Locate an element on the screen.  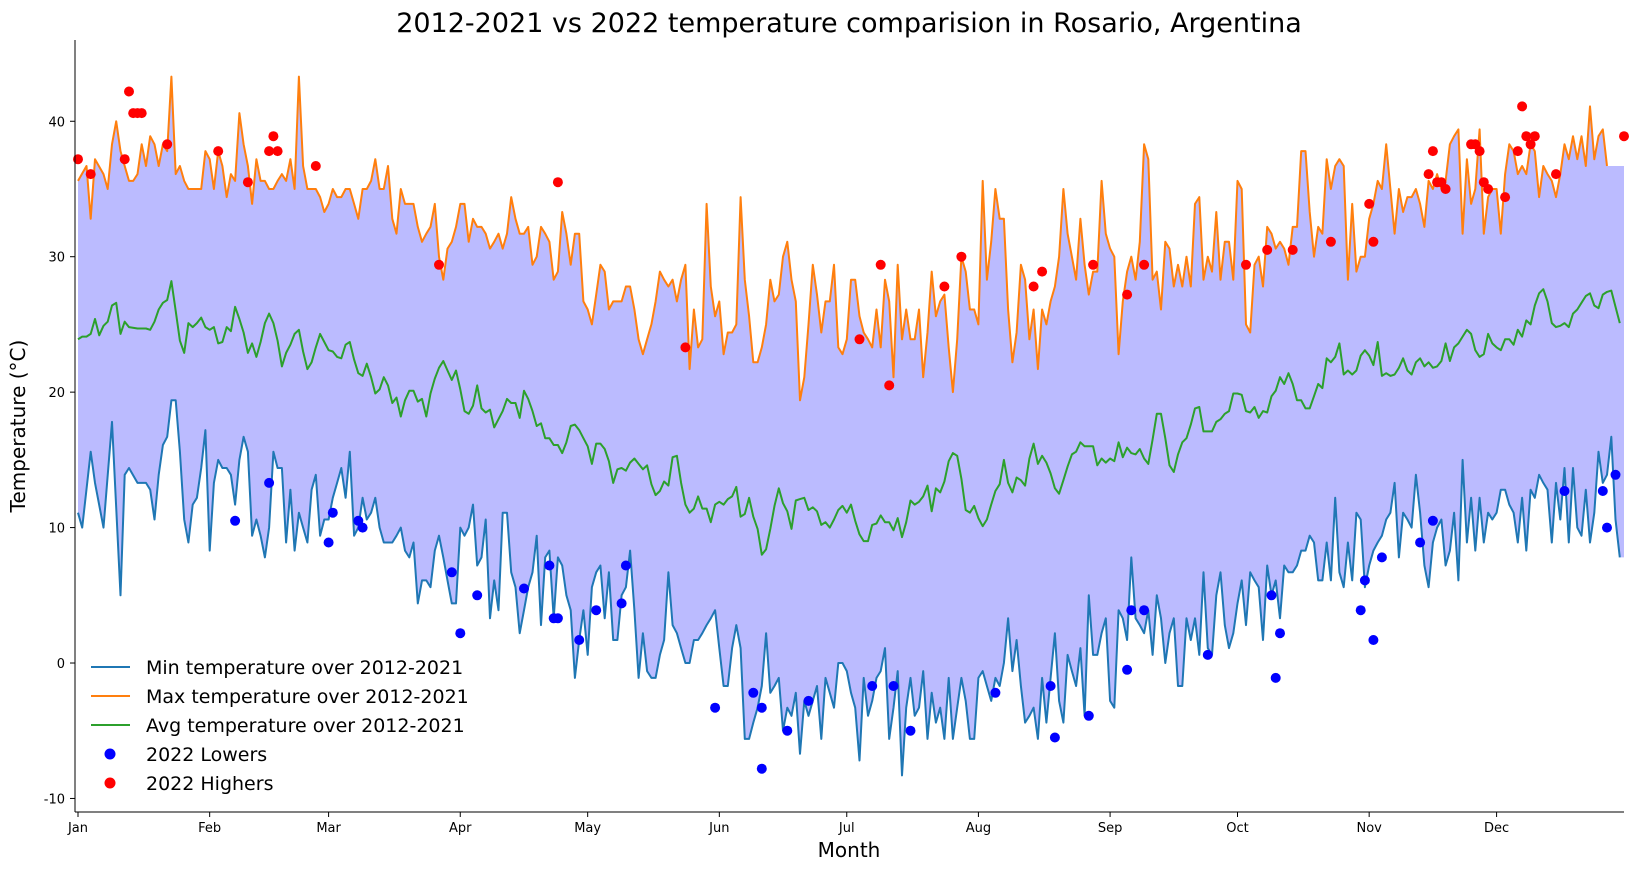
legend-highers-swatch is located at coordinates (110, 783).